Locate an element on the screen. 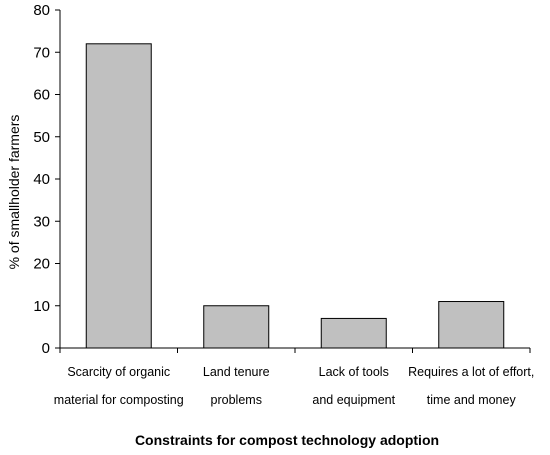 This screenshot has height=455, width=550. y-tick-label: 40 is located at coordinates (41, 179).